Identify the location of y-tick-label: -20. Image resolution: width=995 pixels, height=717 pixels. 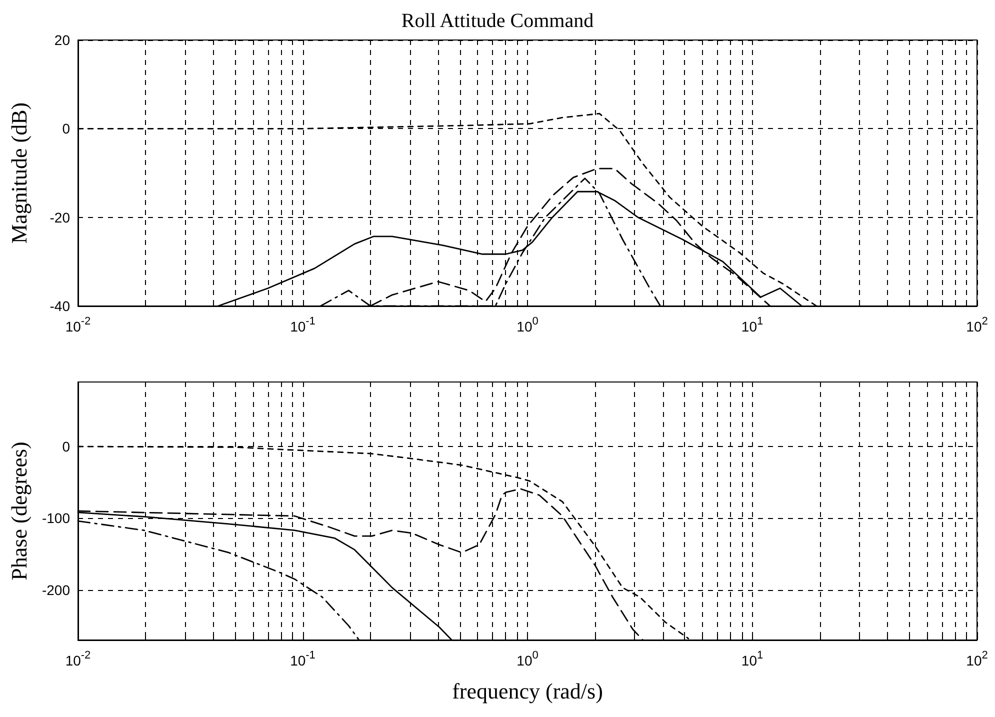
(60, 217).